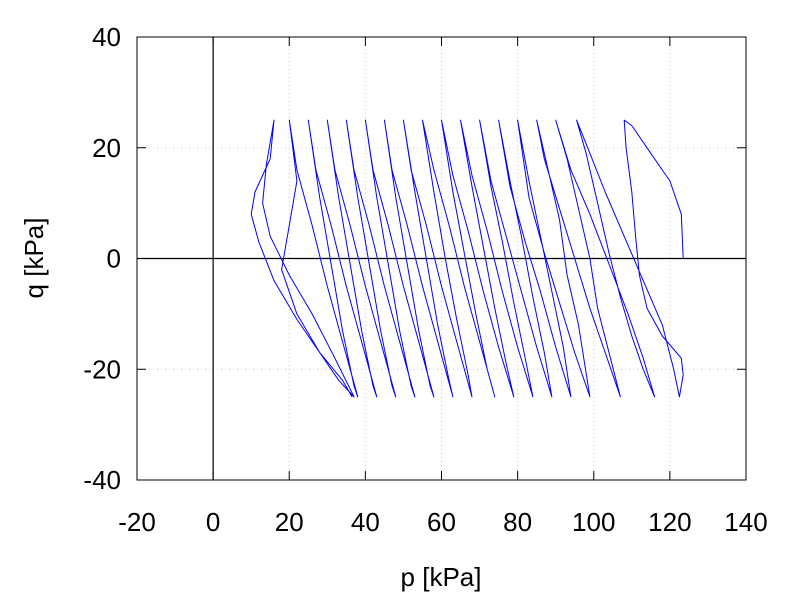  What do you see at coordinates (114, 259) in the screenshot?
I see `y-tick-label: 0` at bounding box center [114, 259].